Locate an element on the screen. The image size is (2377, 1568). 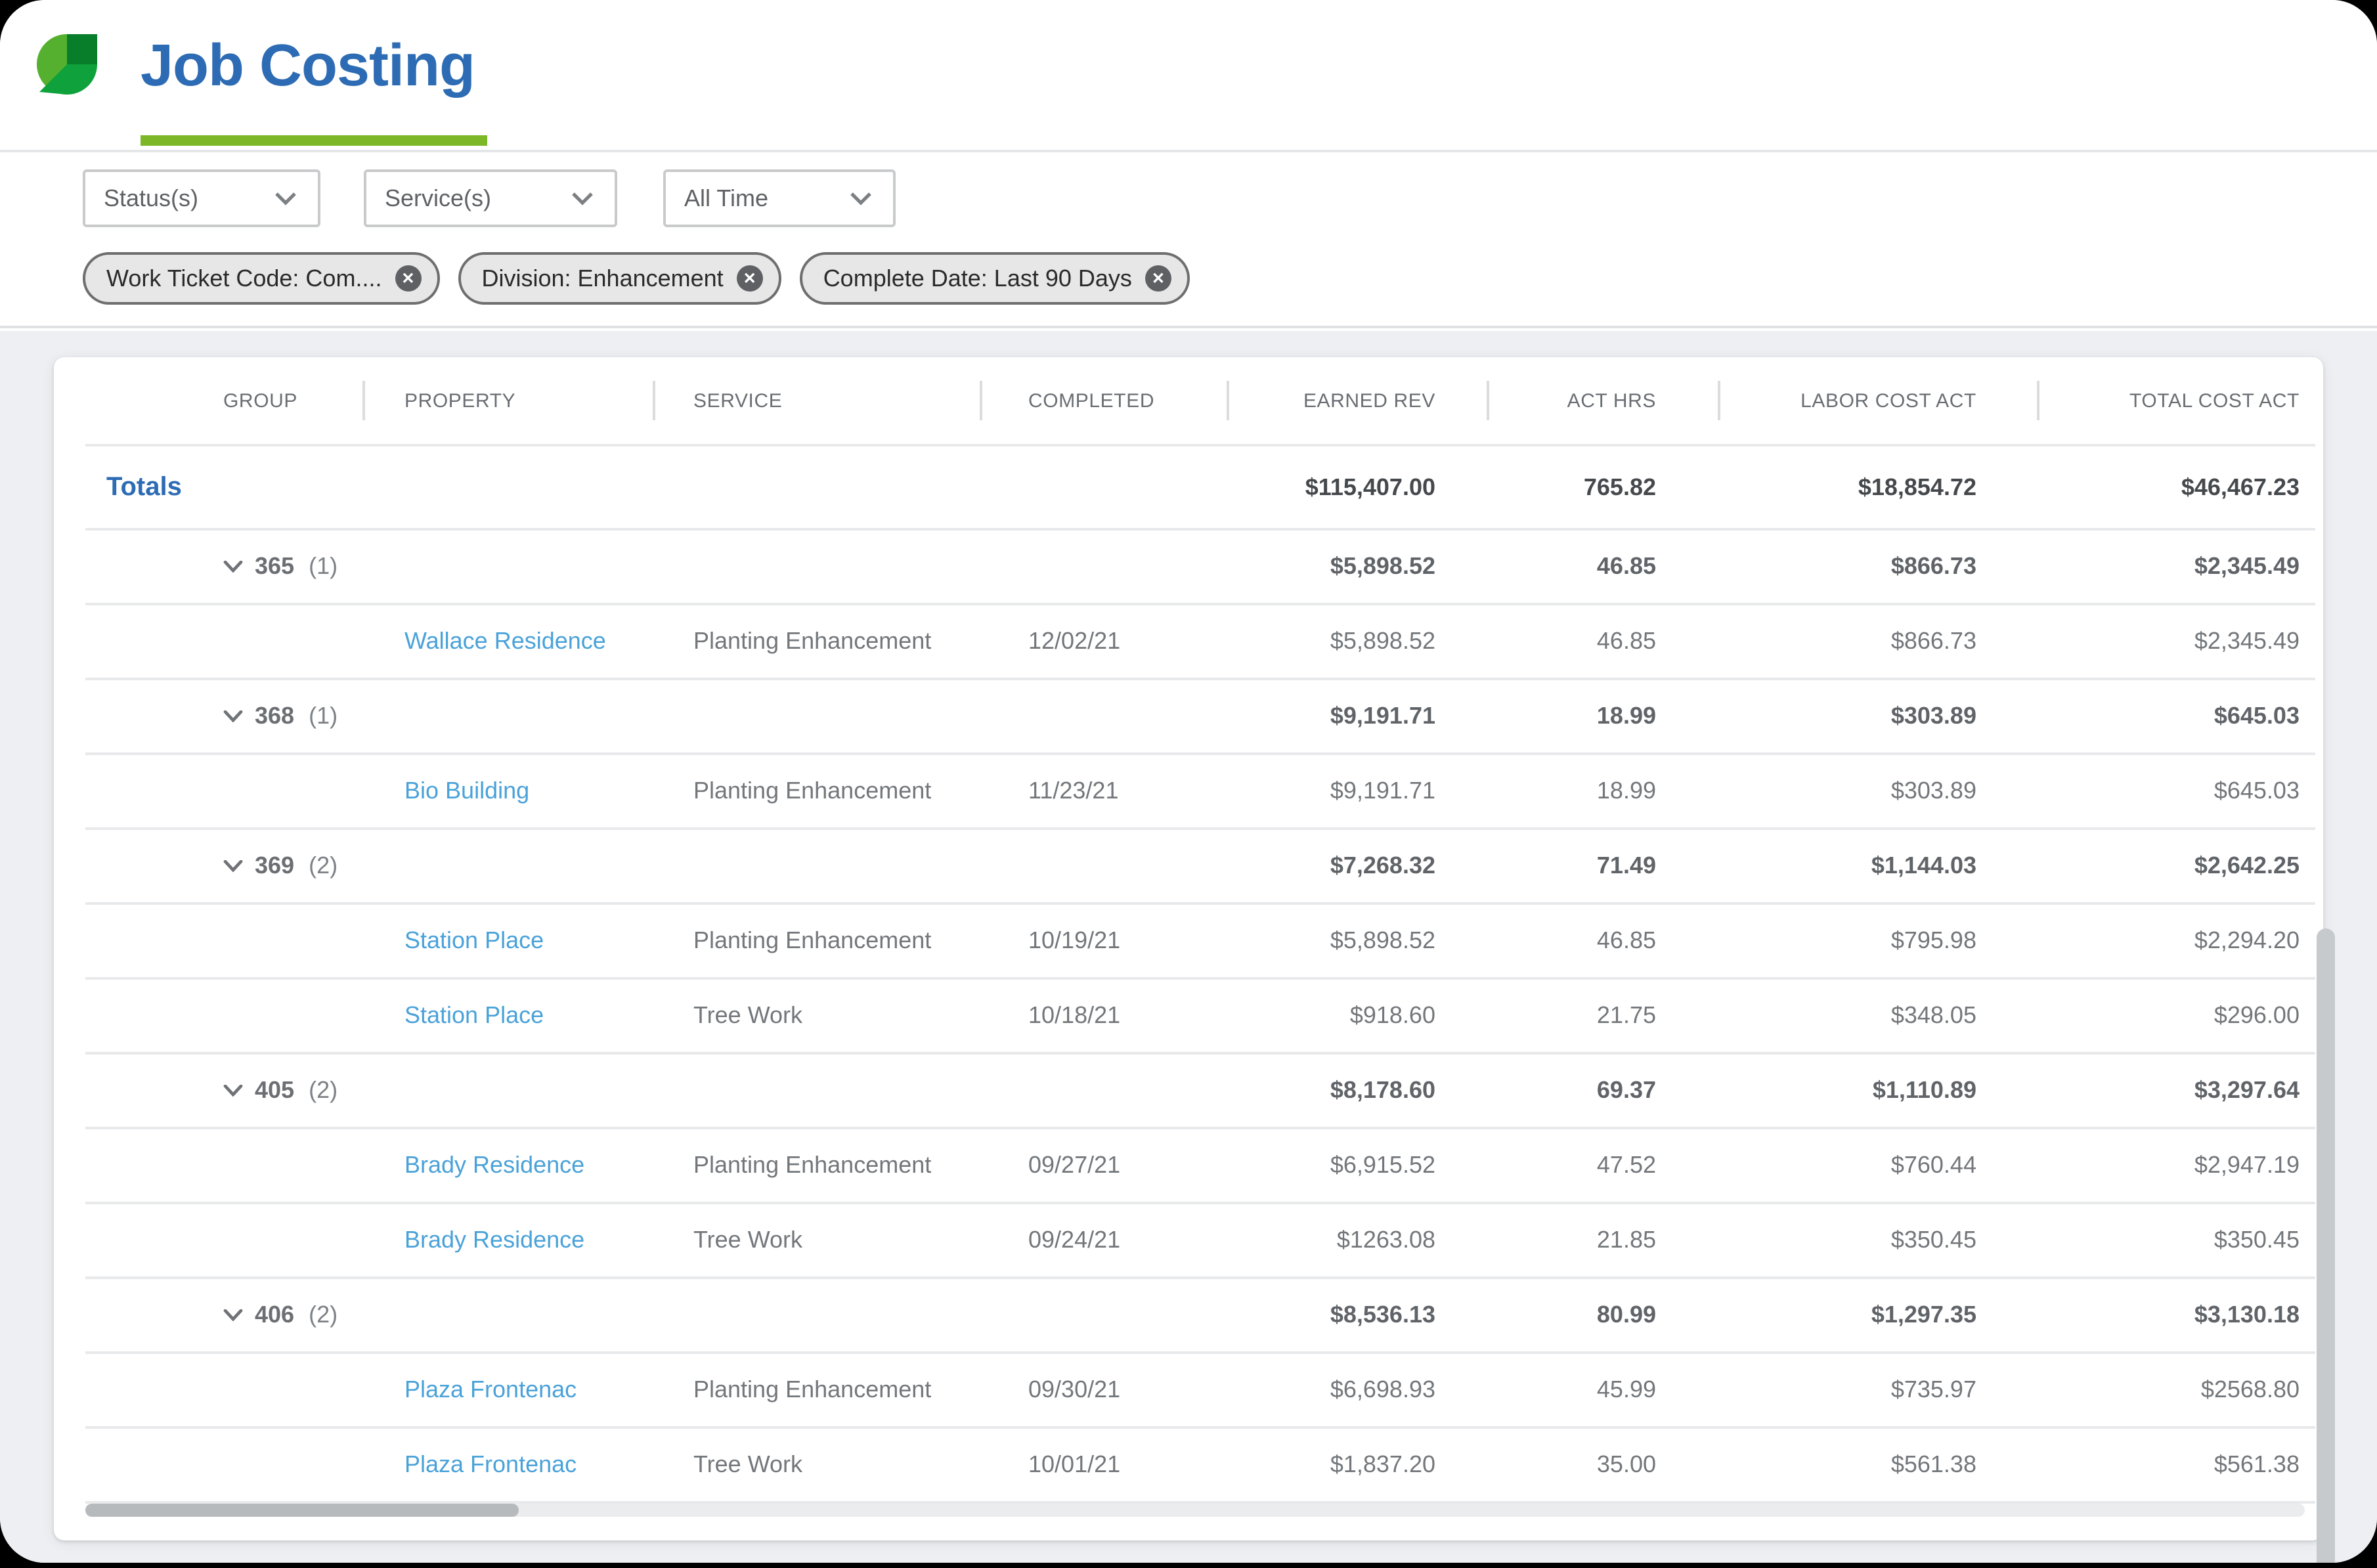
group-toggle: 365 (1) is located at coordinates (225, 567).